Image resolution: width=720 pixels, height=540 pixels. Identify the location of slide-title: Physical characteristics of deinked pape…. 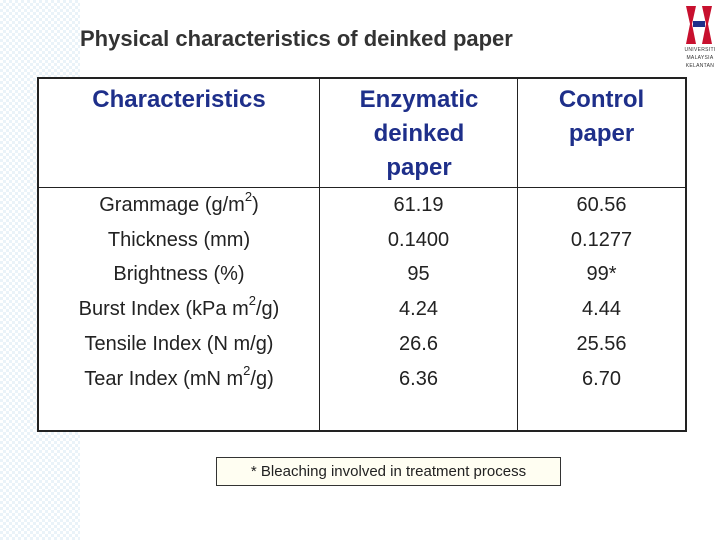
(296, 38).